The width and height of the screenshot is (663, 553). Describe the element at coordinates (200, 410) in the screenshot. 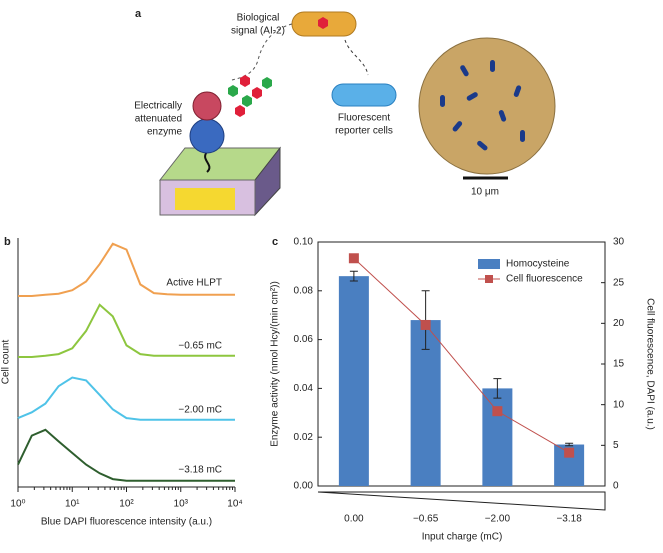

I see `series-label: −2.00 mC` at that location.